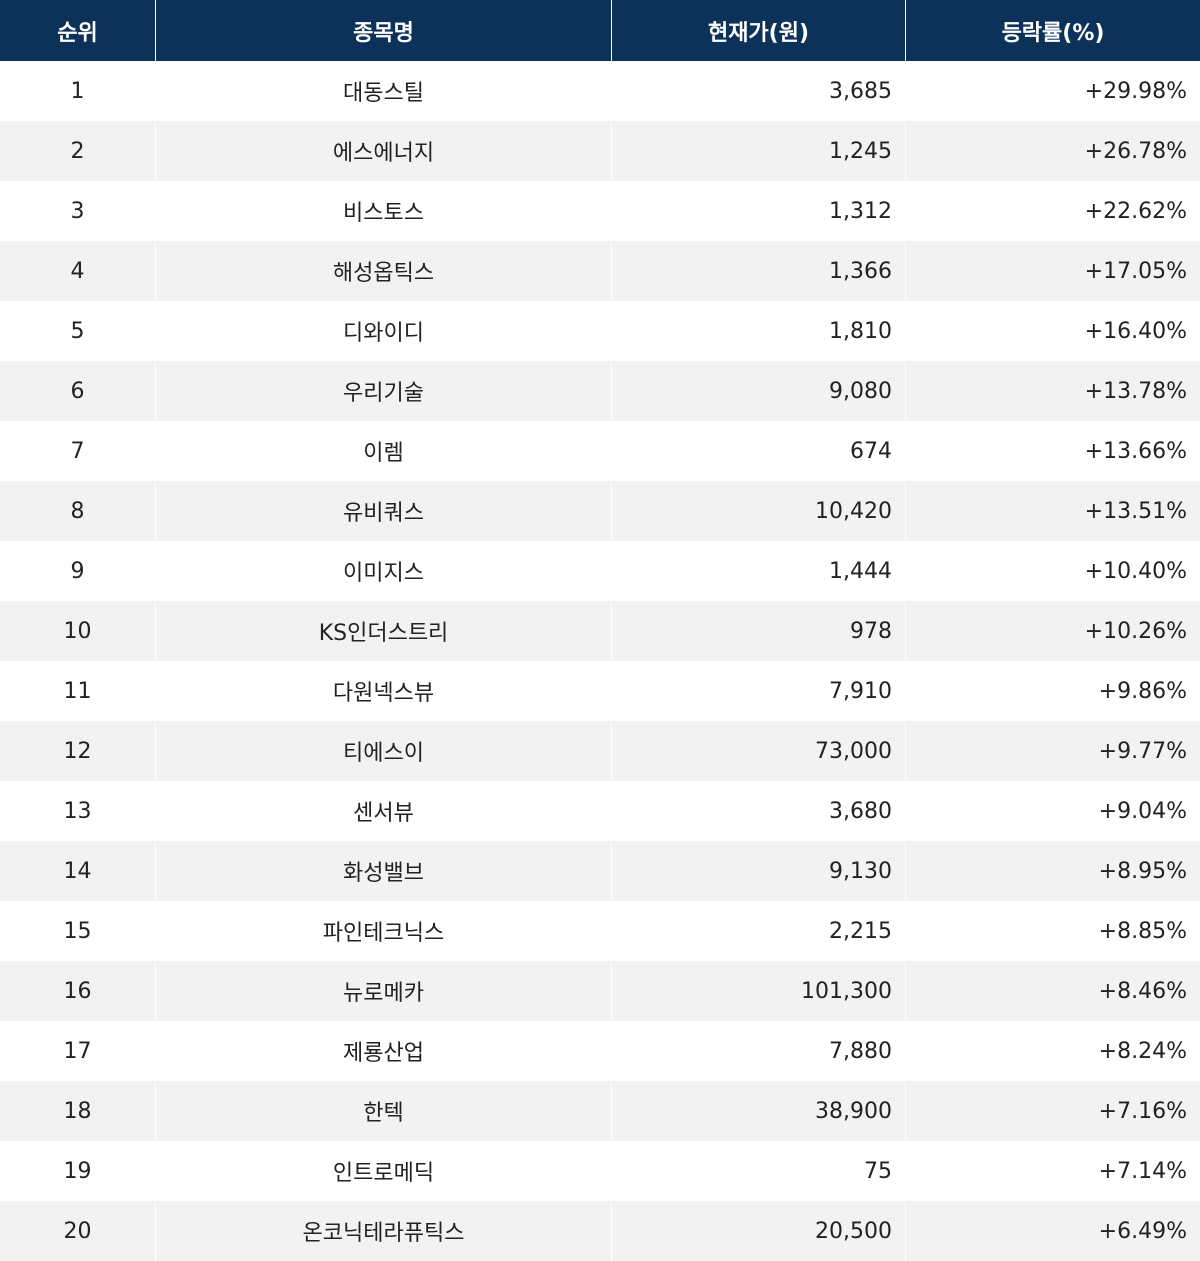 This screenshot has height=1261, width=1200. Describe the element at coordinates (78, 931) in the screenshot. I see `table-cell: 15` at that location.